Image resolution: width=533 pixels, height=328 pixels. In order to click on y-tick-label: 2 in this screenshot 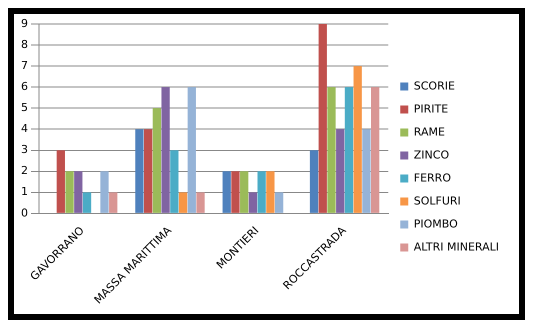, I will do `click(24, 171)`.